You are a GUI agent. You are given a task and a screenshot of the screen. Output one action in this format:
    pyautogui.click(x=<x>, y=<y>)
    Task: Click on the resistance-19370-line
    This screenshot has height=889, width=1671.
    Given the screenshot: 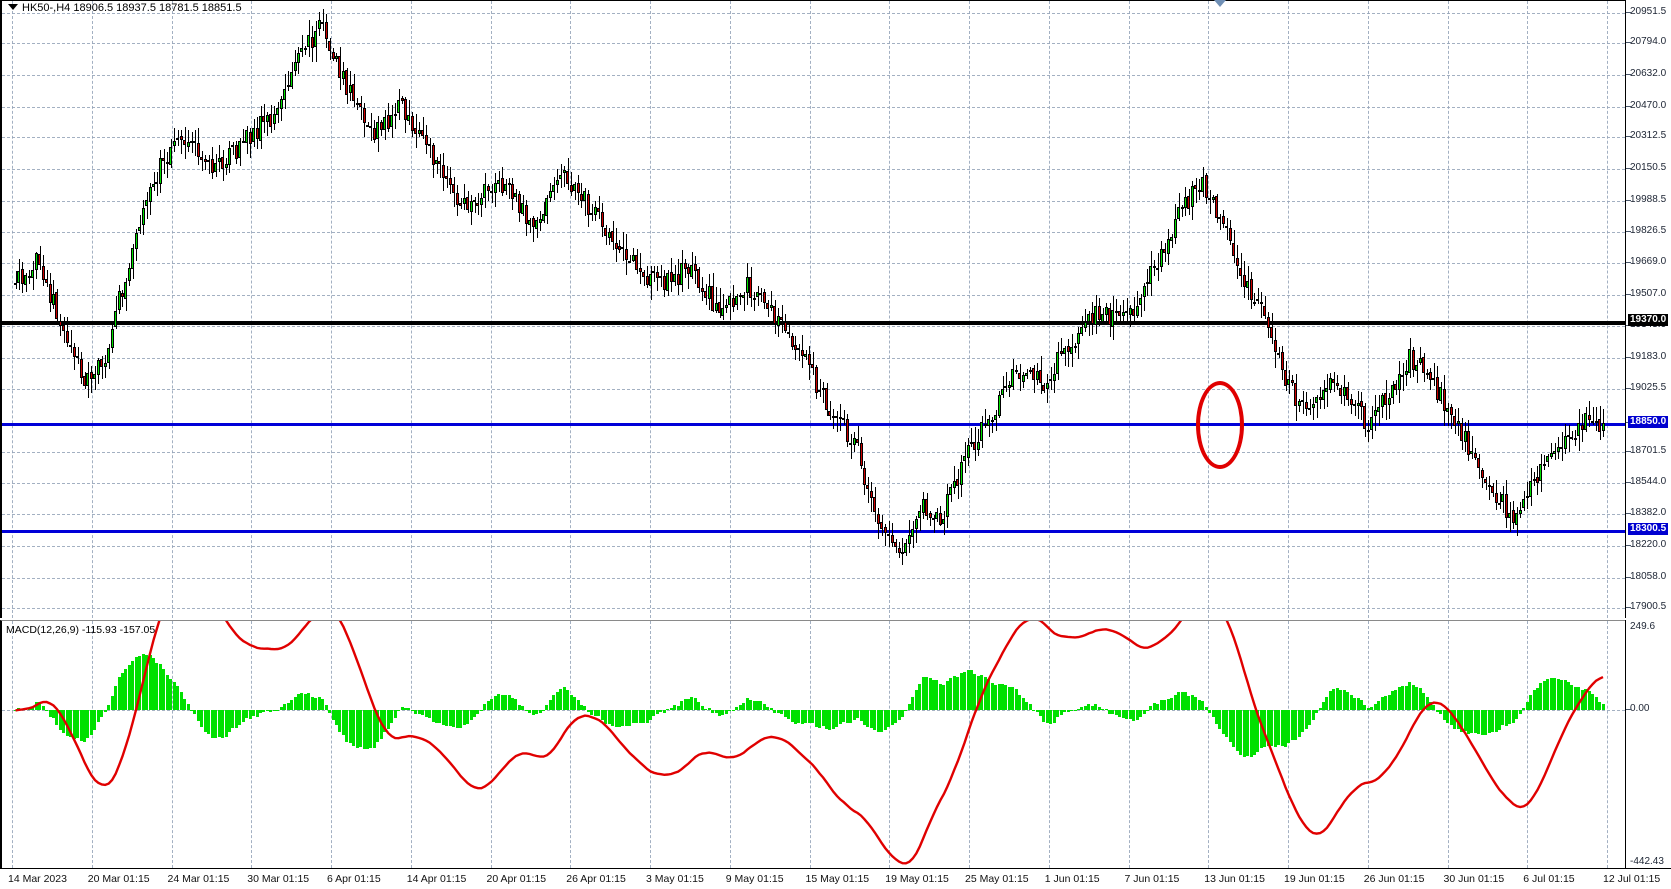 What is the action you would take?
    pyautogui.click(x=814, y=323)
    